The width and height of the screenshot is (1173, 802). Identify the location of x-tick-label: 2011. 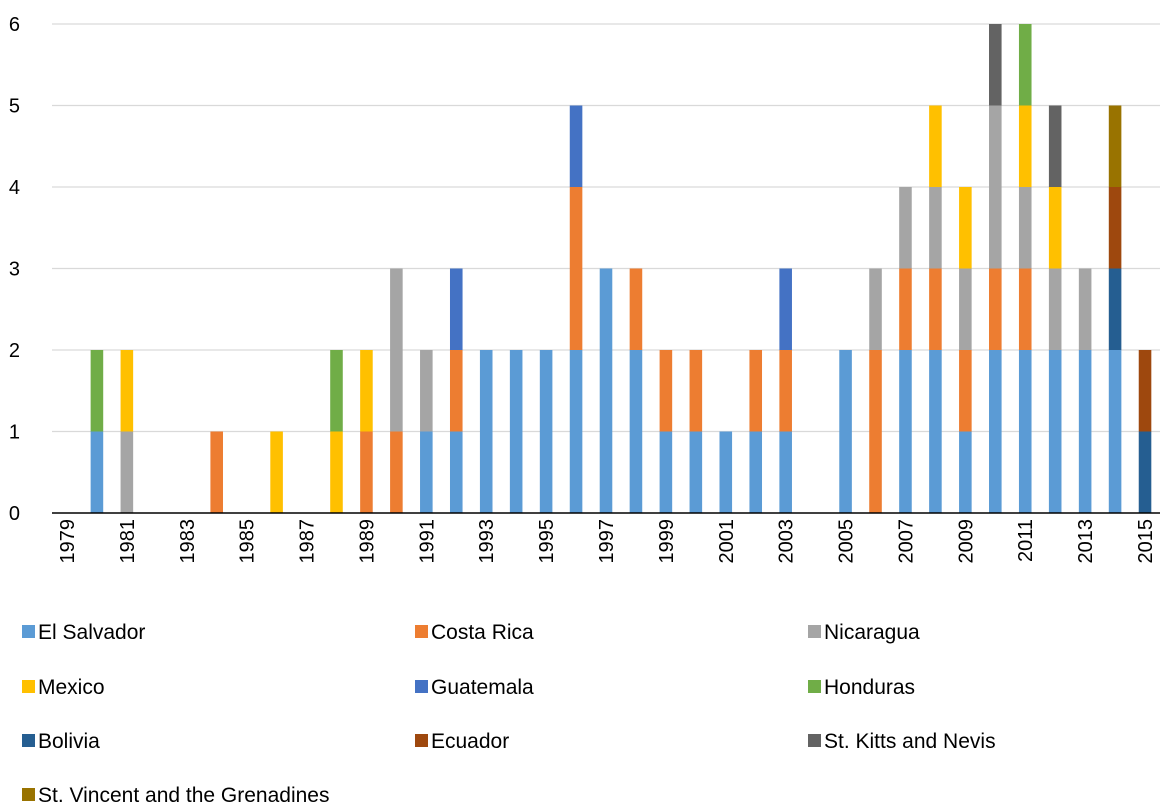
(1026, 540).